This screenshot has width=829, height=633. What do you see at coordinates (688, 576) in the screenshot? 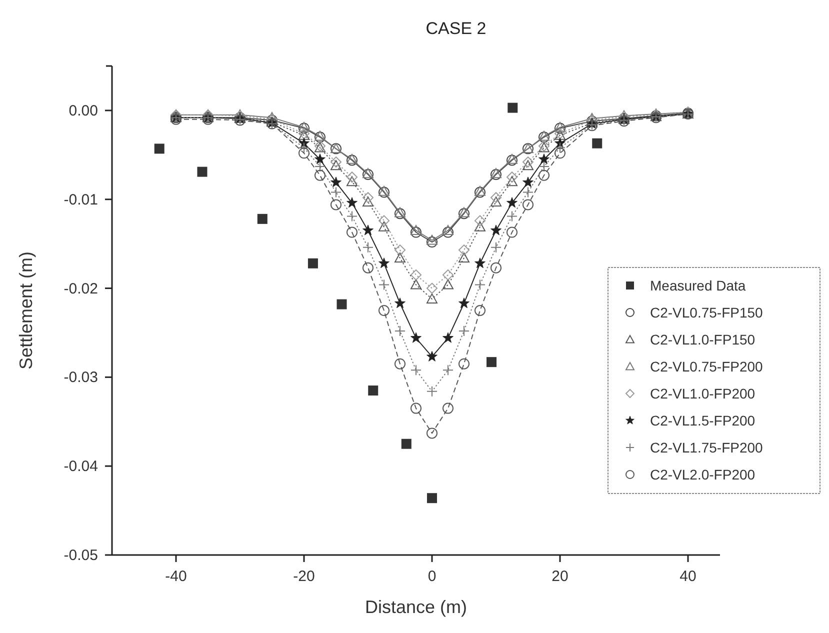
I see `x-tick-label: 40` at bounding box center [688, 576].